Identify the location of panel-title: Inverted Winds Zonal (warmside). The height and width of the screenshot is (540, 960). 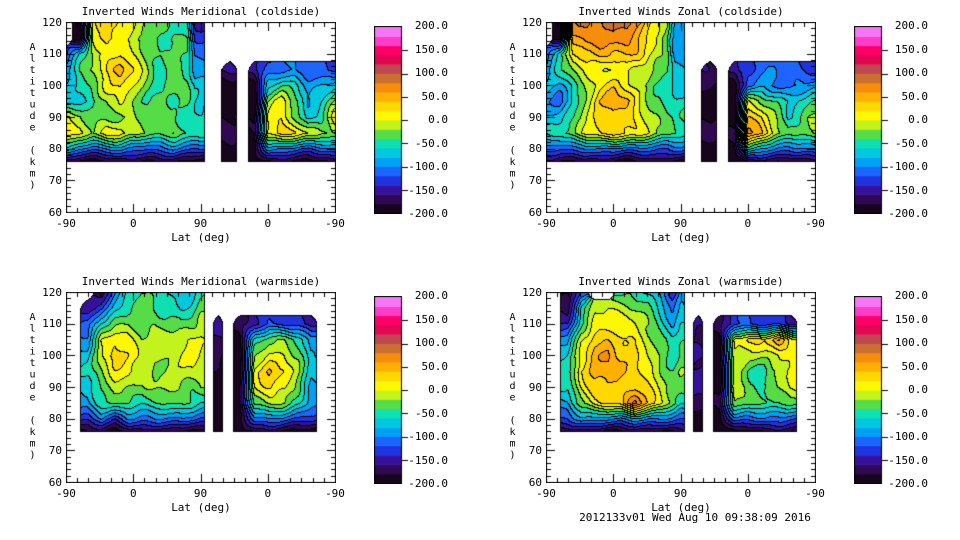
(681, 281).